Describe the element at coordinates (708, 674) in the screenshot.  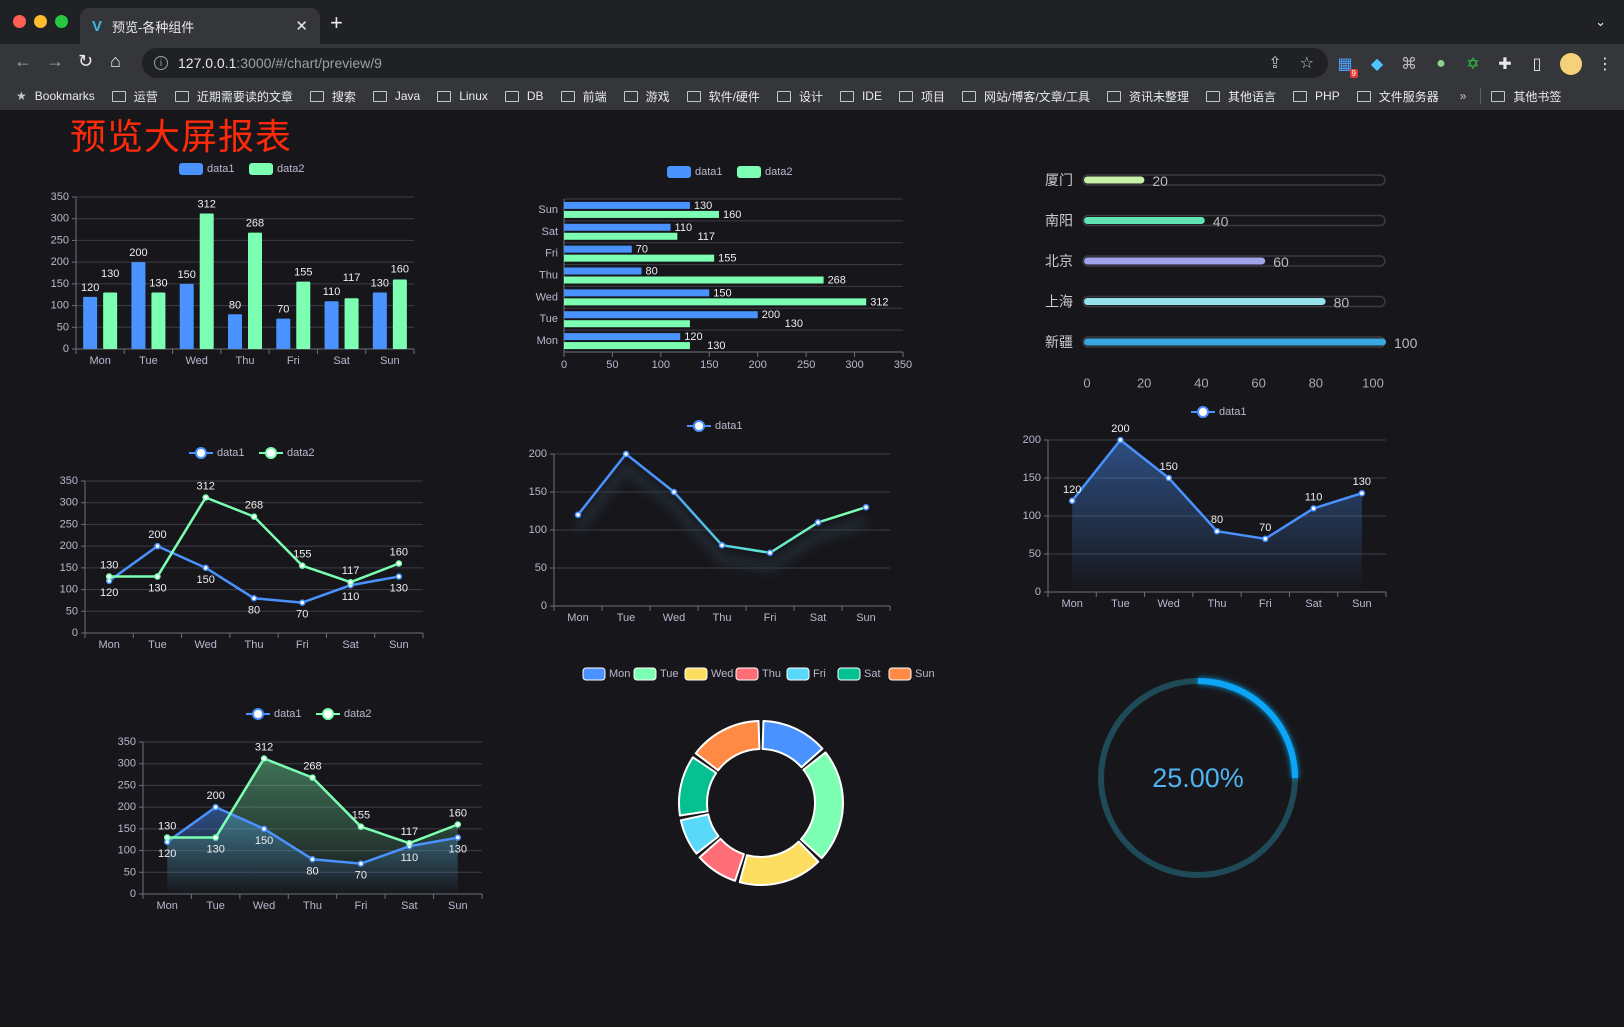
I see `legend-item-Wed: Wed` at that location.